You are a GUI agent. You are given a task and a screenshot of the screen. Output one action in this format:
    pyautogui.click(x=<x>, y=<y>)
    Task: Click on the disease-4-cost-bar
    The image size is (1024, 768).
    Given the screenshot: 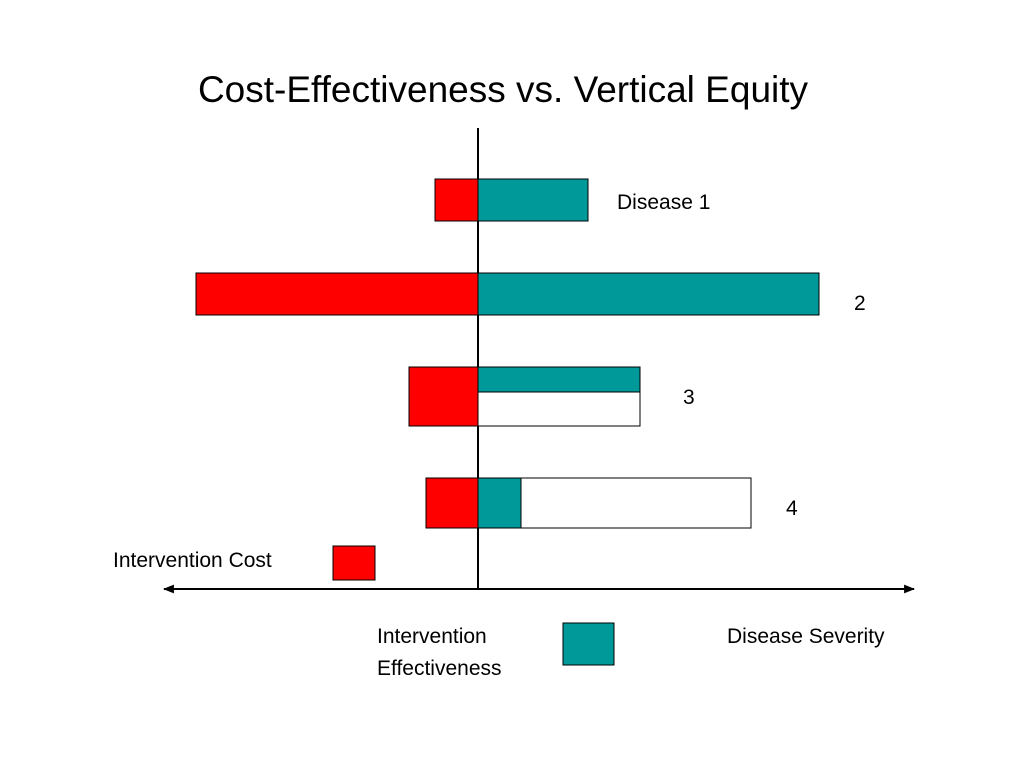 What is the action you would take?
    pyautogui.click(x=452, y=503)
    